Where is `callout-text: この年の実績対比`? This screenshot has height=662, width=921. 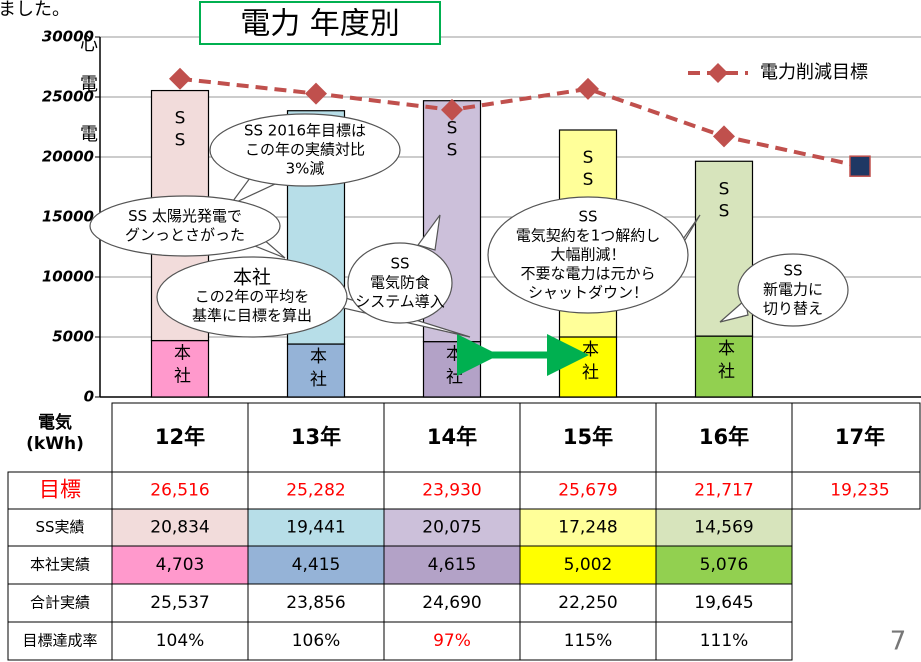
callout-text: この年の実績対比 is located at coordinates (305, 150).